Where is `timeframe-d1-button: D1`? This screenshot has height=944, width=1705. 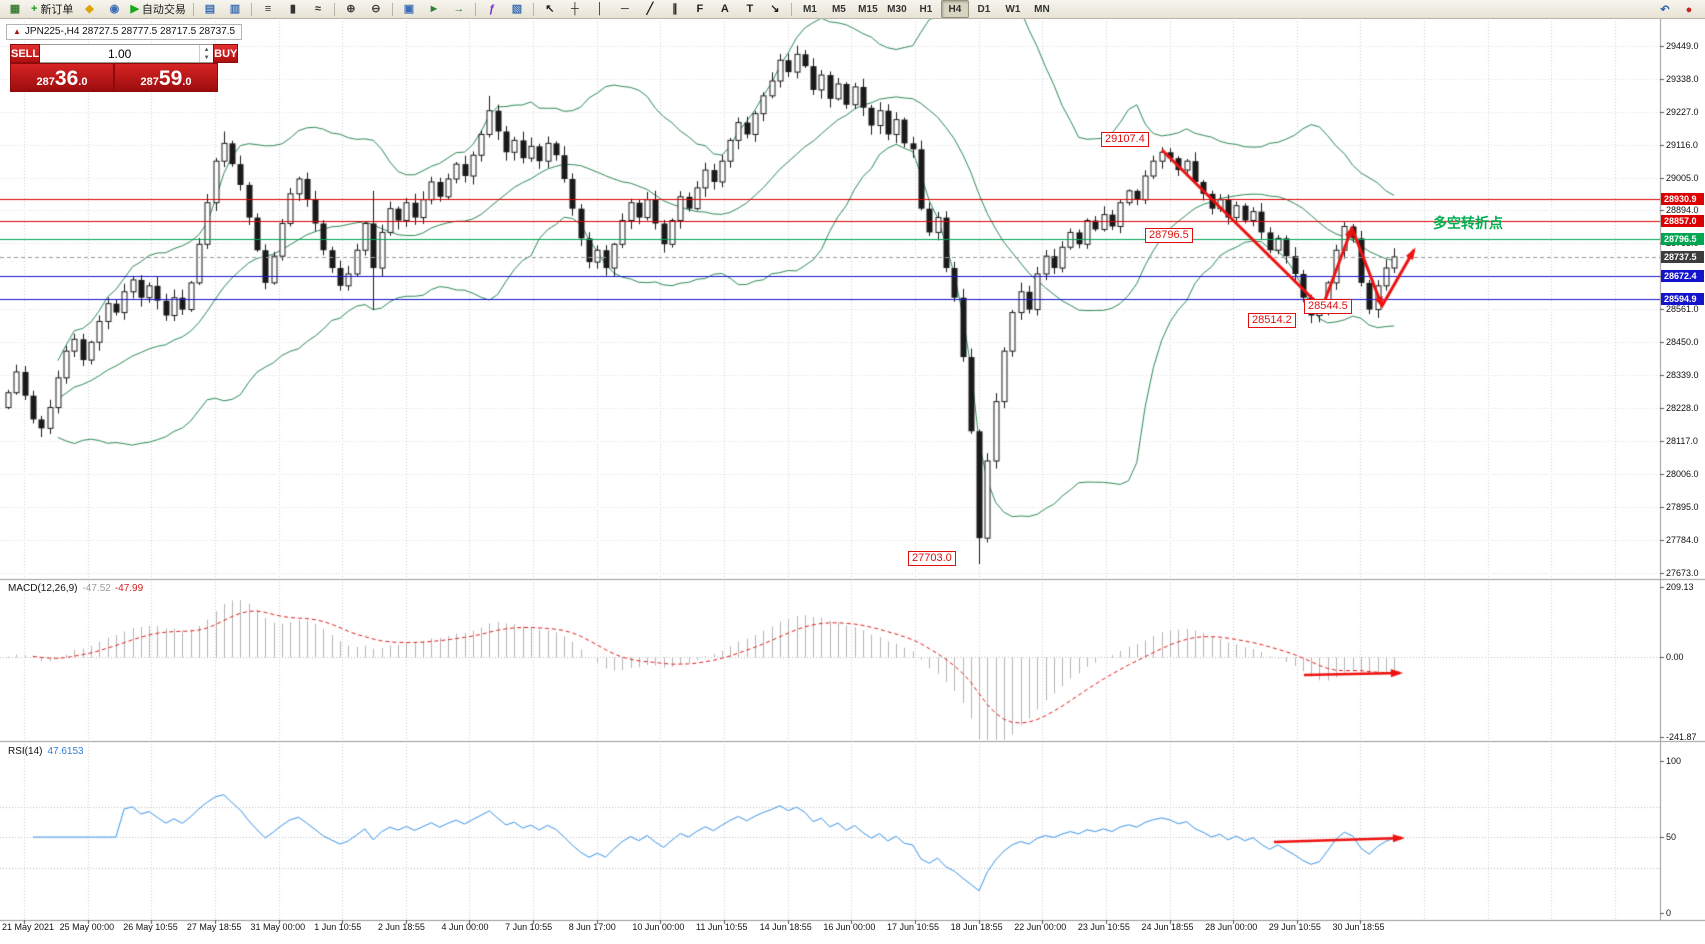
timeframe-d1-button: D1 is located at coordinates (984, 9).